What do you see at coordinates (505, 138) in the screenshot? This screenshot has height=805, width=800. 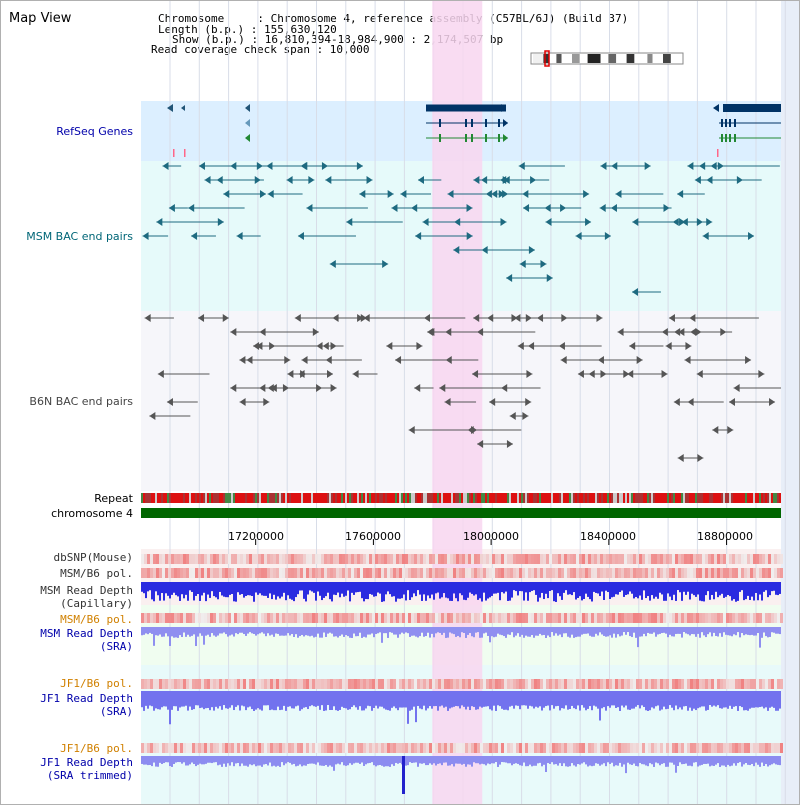 I see `gene-strand-arrow` at bounding box center [505, 138].